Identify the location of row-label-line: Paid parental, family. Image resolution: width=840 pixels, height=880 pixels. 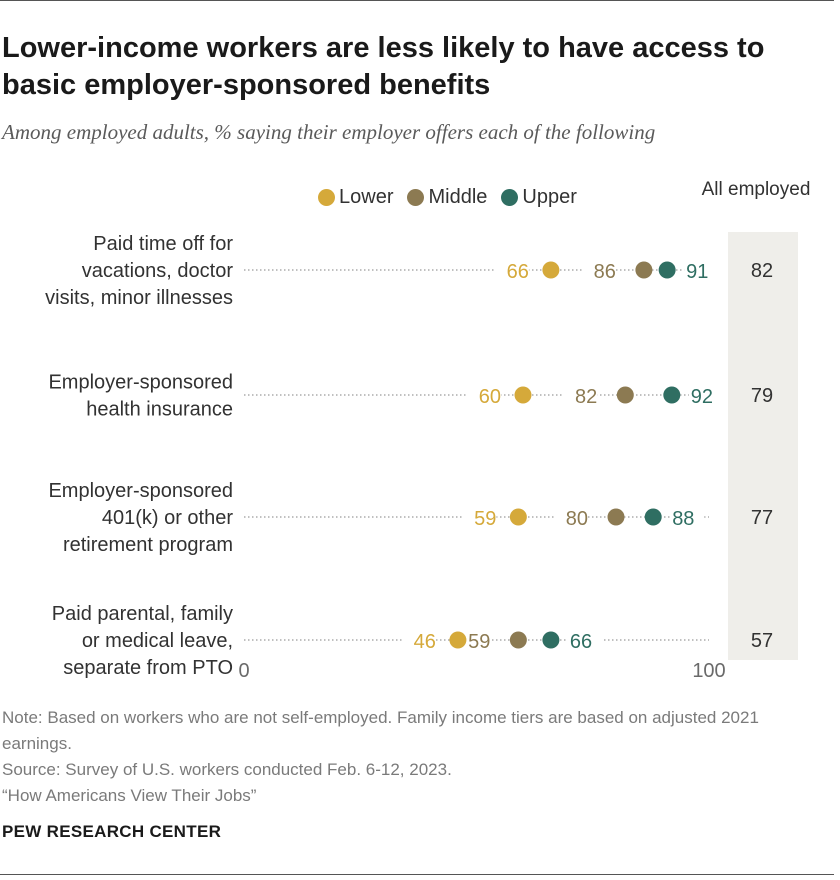
(142, 614).